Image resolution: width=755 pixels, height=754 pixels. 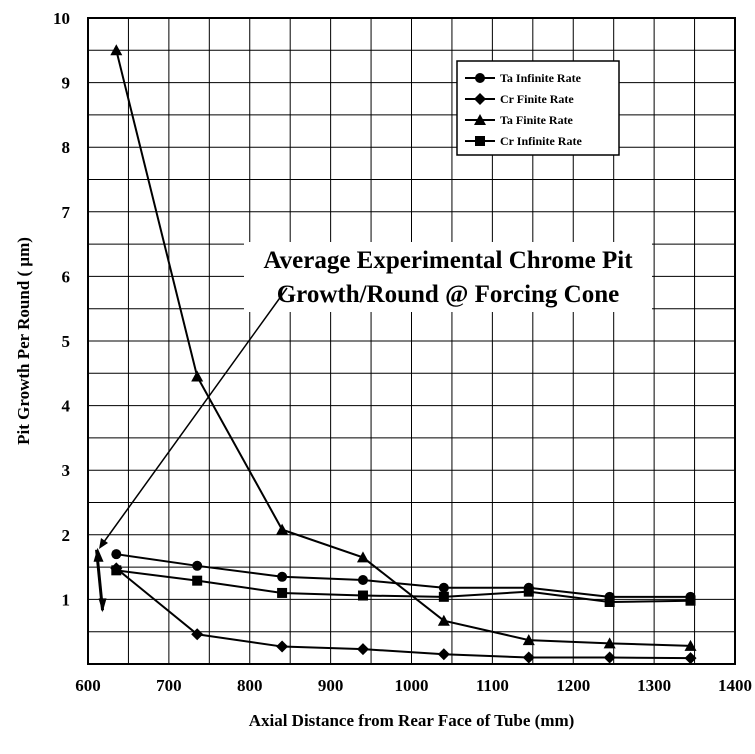 What do you see at coordinates (537, 99) in the screenshot?
I see `legend-label: Cr Finite Rate` at bounding box center [537, 99].